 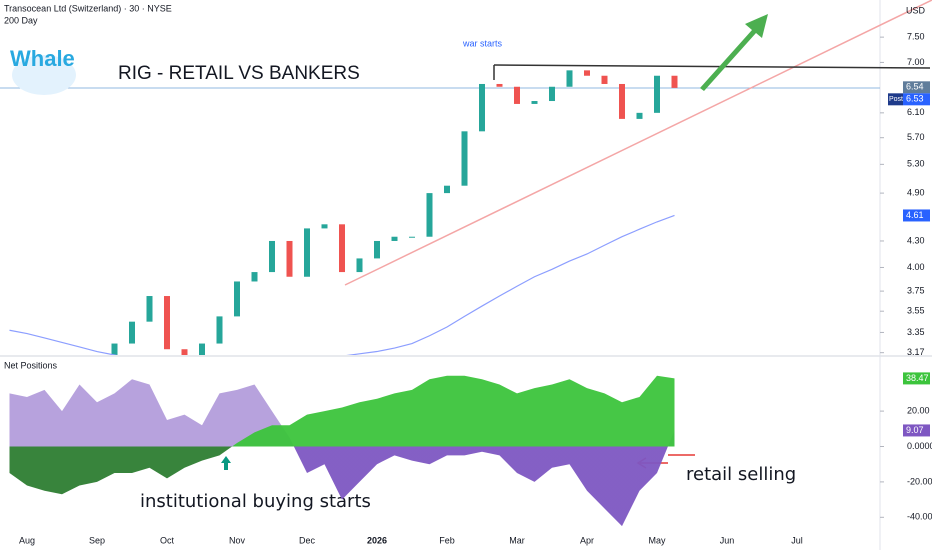 I want to click on x-tick-label: 2026, so click(x=377, y=540).